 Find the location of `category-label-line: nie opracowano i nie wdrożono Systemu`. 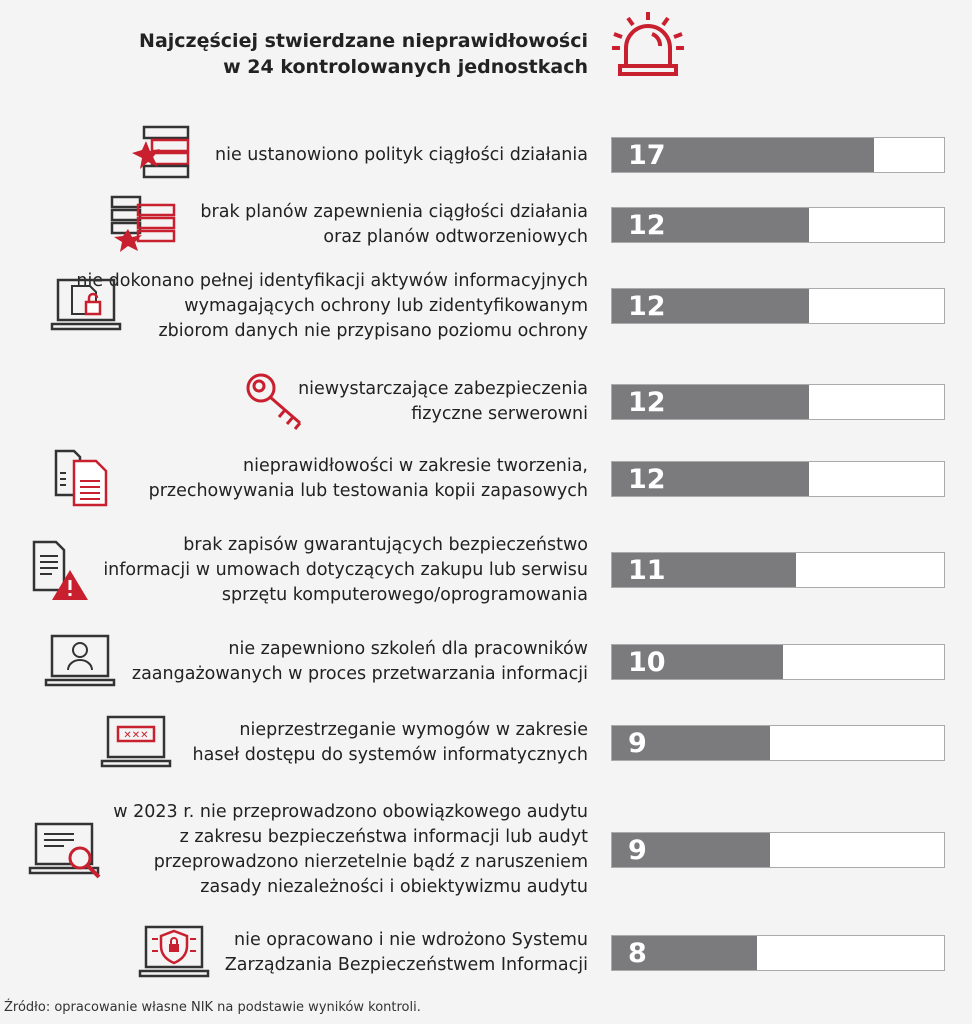

category-label-line: nie opracowano i nie wdrożono Systemu is located at coordinates (411, 940).